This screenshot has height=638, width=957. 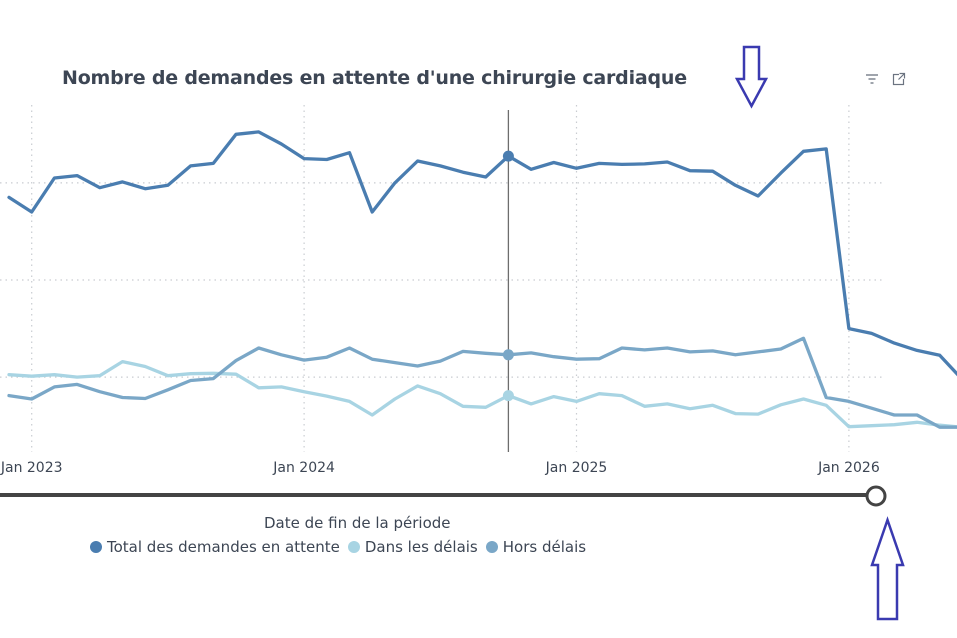 I want to click on legend-marker-dans-les-delais, so click(x=353, y=547).